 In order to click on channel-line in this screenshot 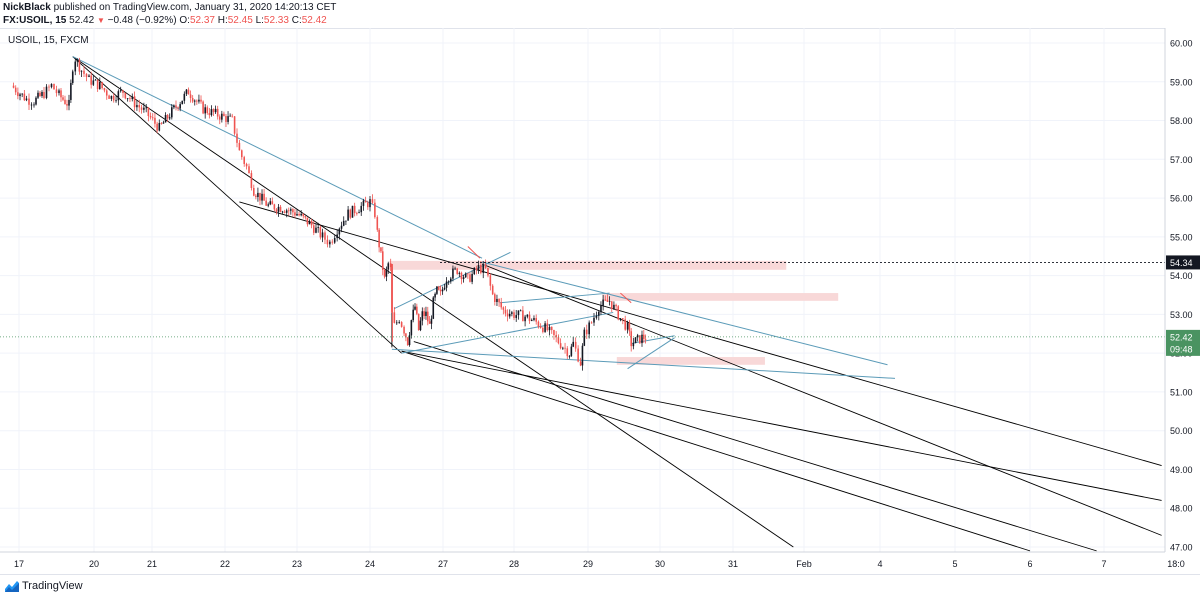, I will do `click(237, 205)`.